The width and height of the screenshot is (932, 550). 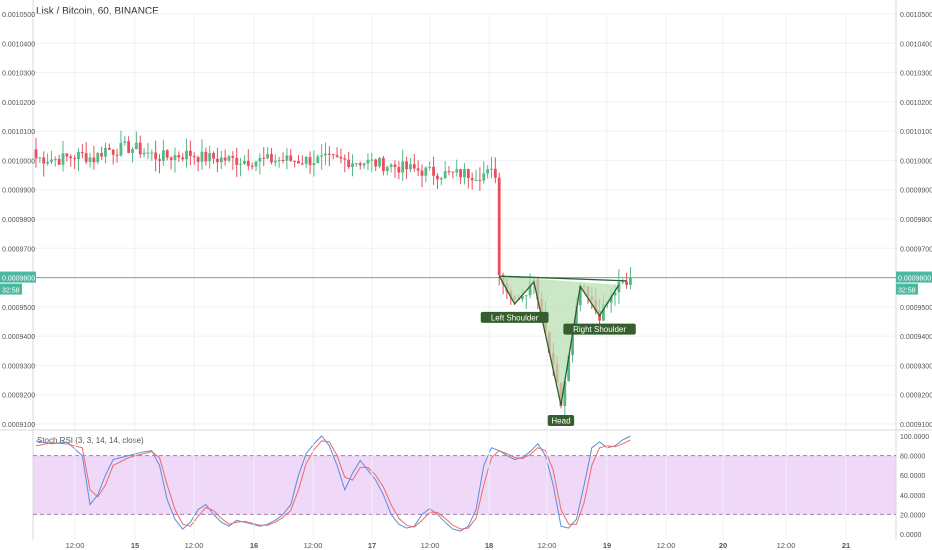 I want to click on pattern-label: Right Shoulder, so click(x=599, y=329).